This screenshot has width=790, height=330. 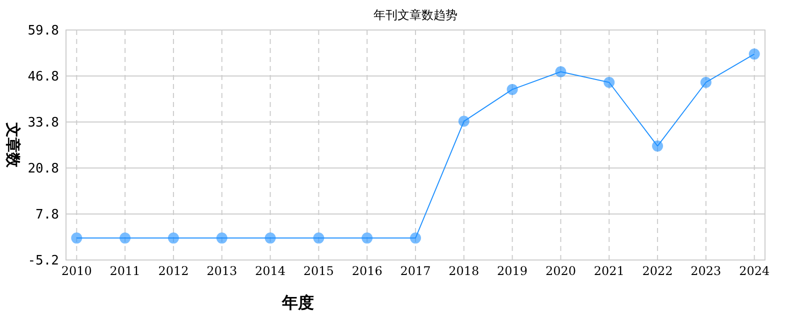 I want to click on y-tick-label: -5.2, so click(x=43, y=261).